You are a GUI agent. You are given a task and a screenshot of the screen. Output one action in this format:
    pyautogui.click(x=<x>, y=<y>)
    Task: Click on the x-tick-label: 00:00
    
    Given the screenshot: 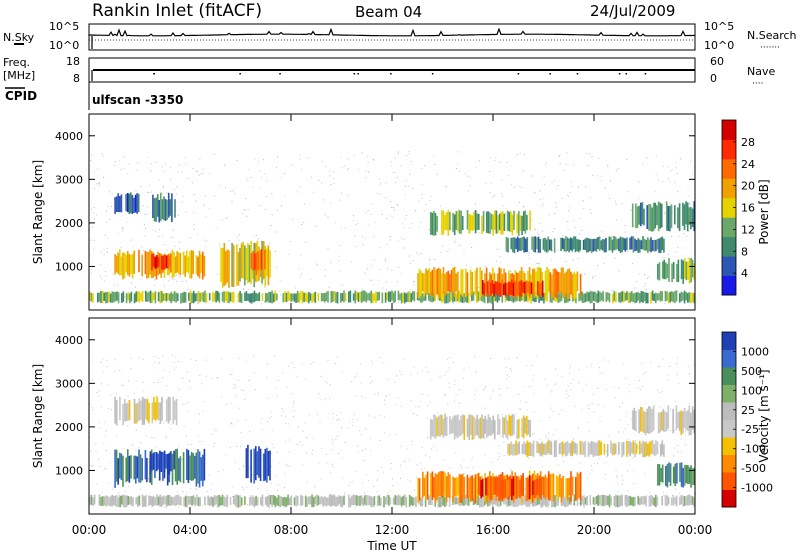 What is the action you would take?
    pyautogui.click(x=695, y=530)
    